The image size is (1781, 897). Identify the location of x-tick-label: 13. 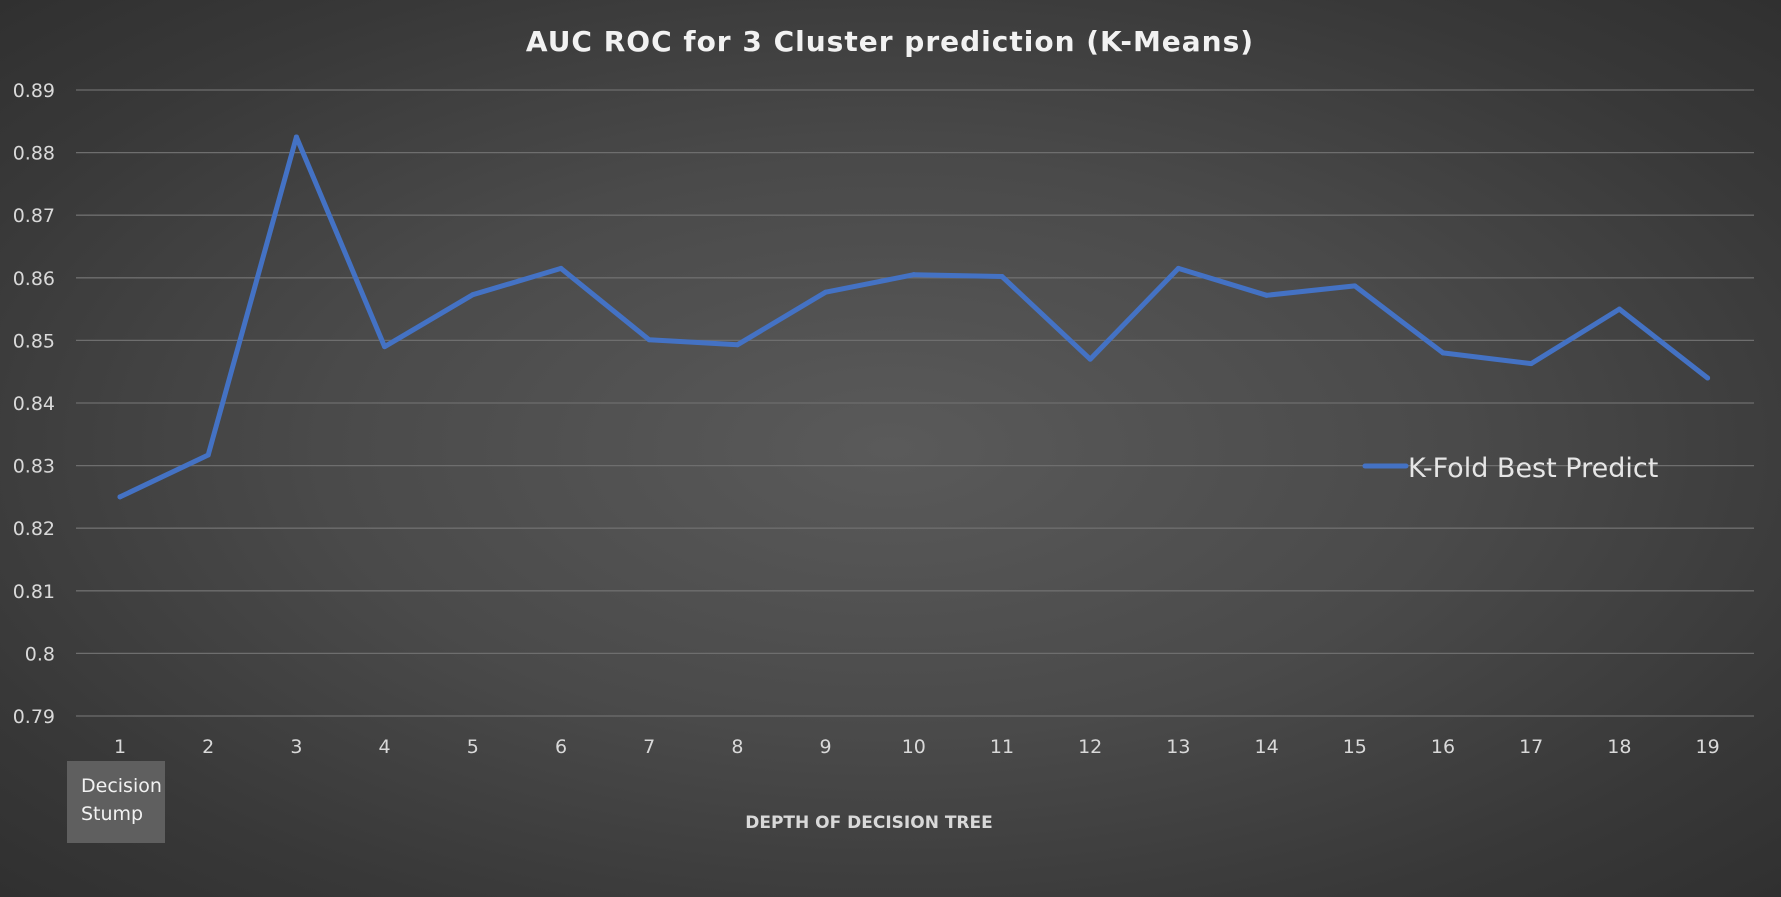
(1178, 747).